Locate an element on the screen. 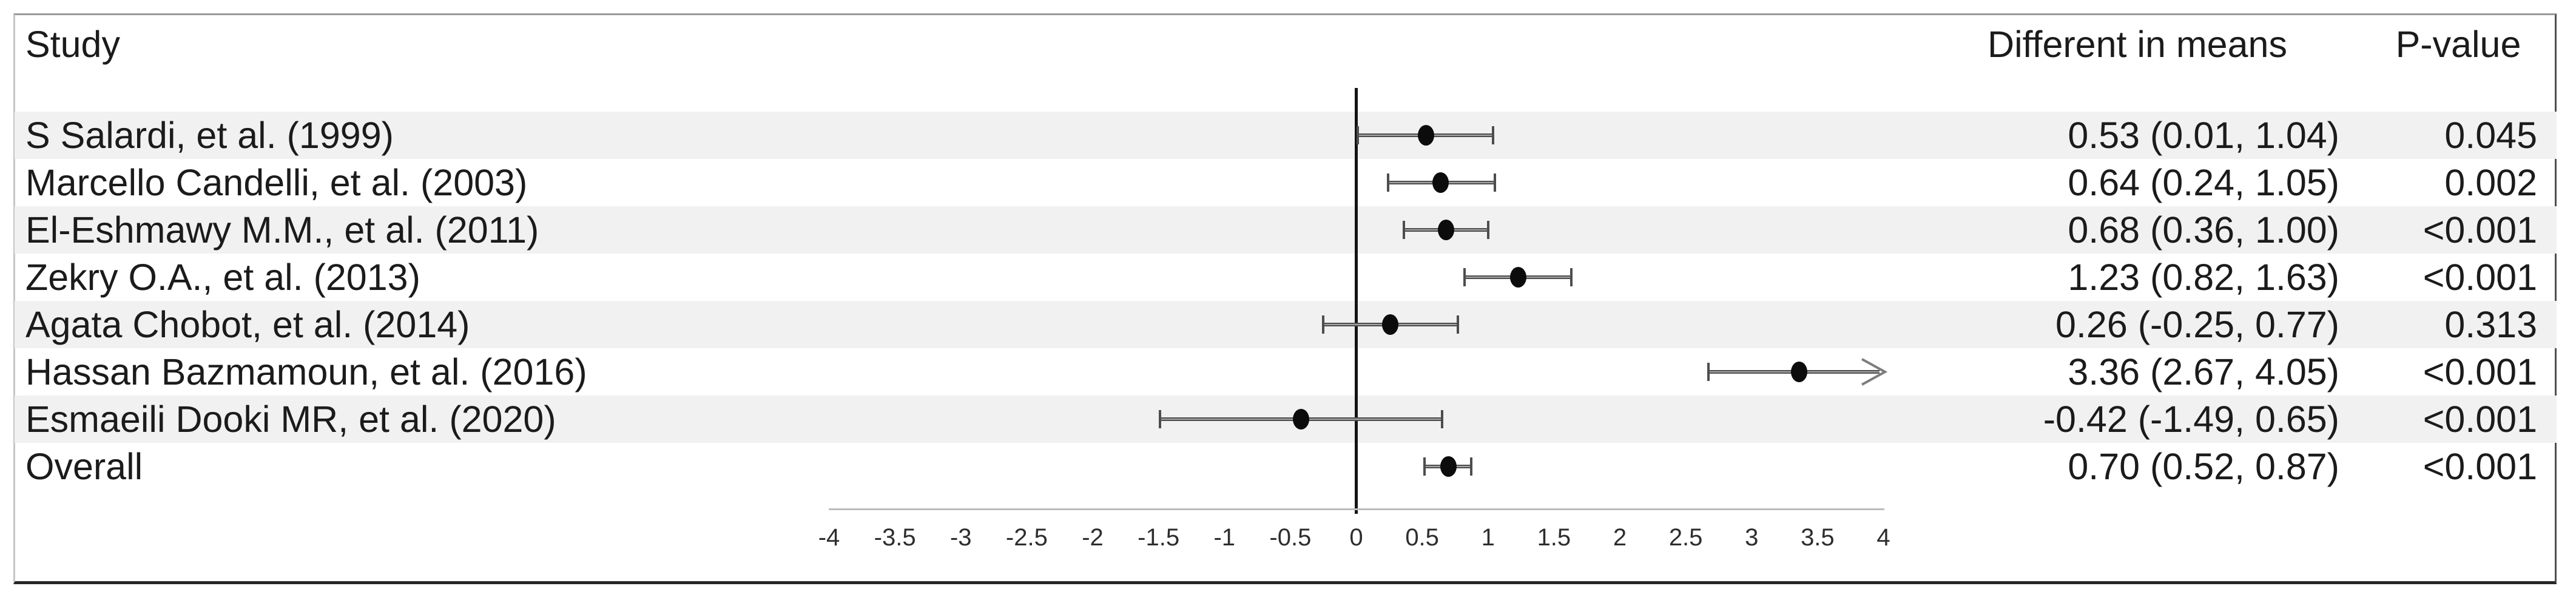 The image size is (2576, 603). p-value: 0.045 is located at coordinates (2490, 135).